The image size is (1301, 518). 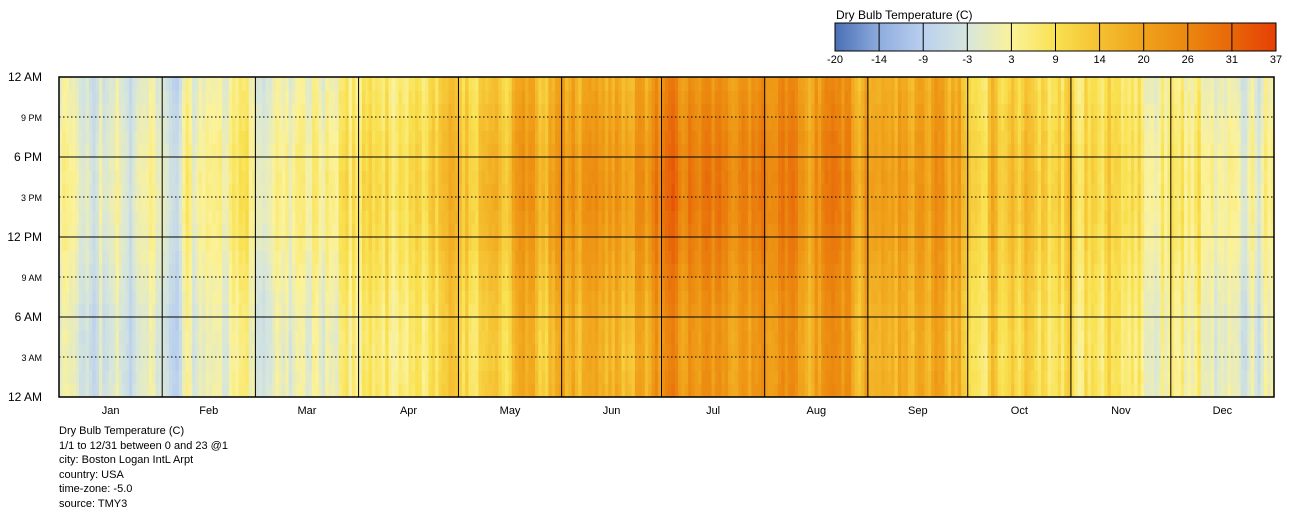 What do you see at coordinates (1055, 60) in the screenshot?
I see `legend-tick-label: 9` at bounding box center [1055, 60].